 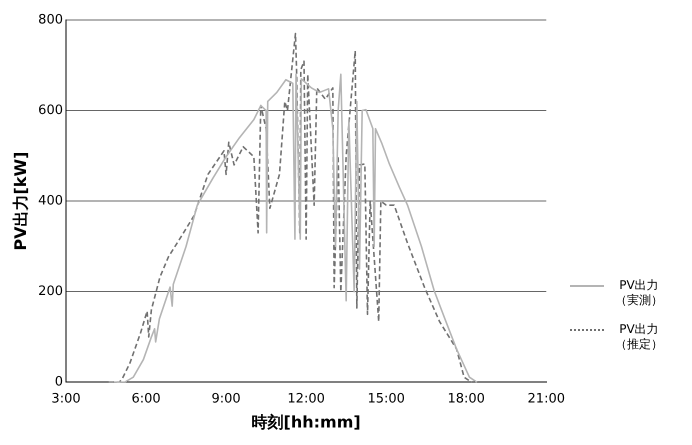 I want to click on y-tick-label: 400, so click(x=51, y=200).